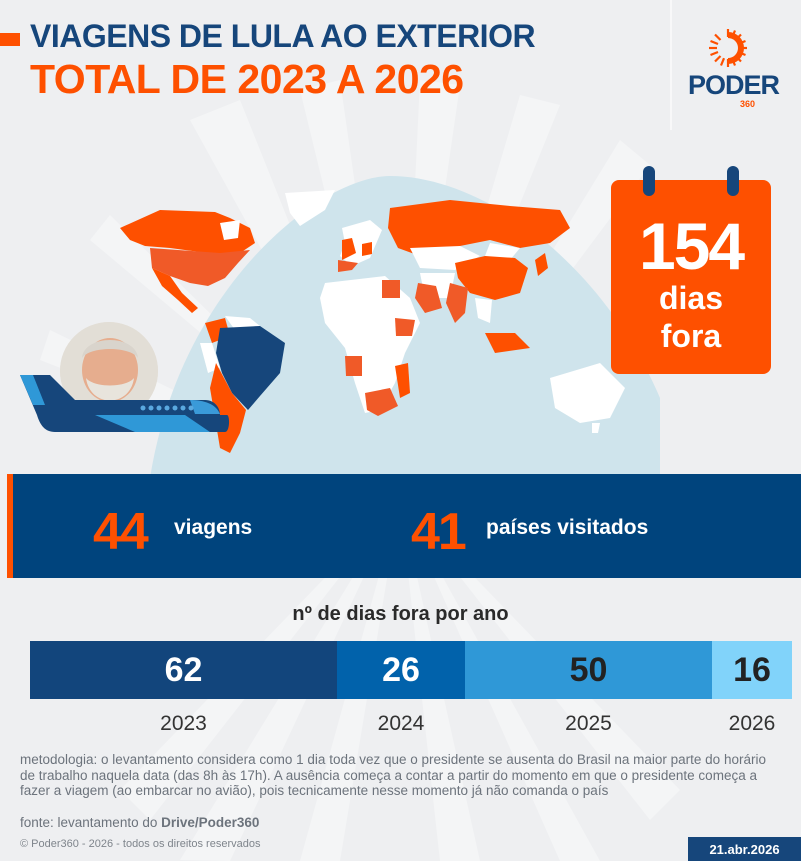 The width and height of the screenshot is (801, 861). I want to click on total-days-label-2: fora, so click(691, 336).